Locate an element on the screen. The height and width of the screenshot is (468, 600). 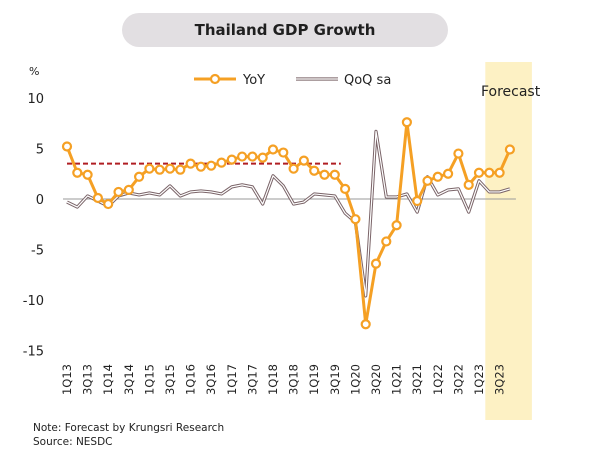
x-tick-label: 3Q22 is located at coordinates (458, 379).